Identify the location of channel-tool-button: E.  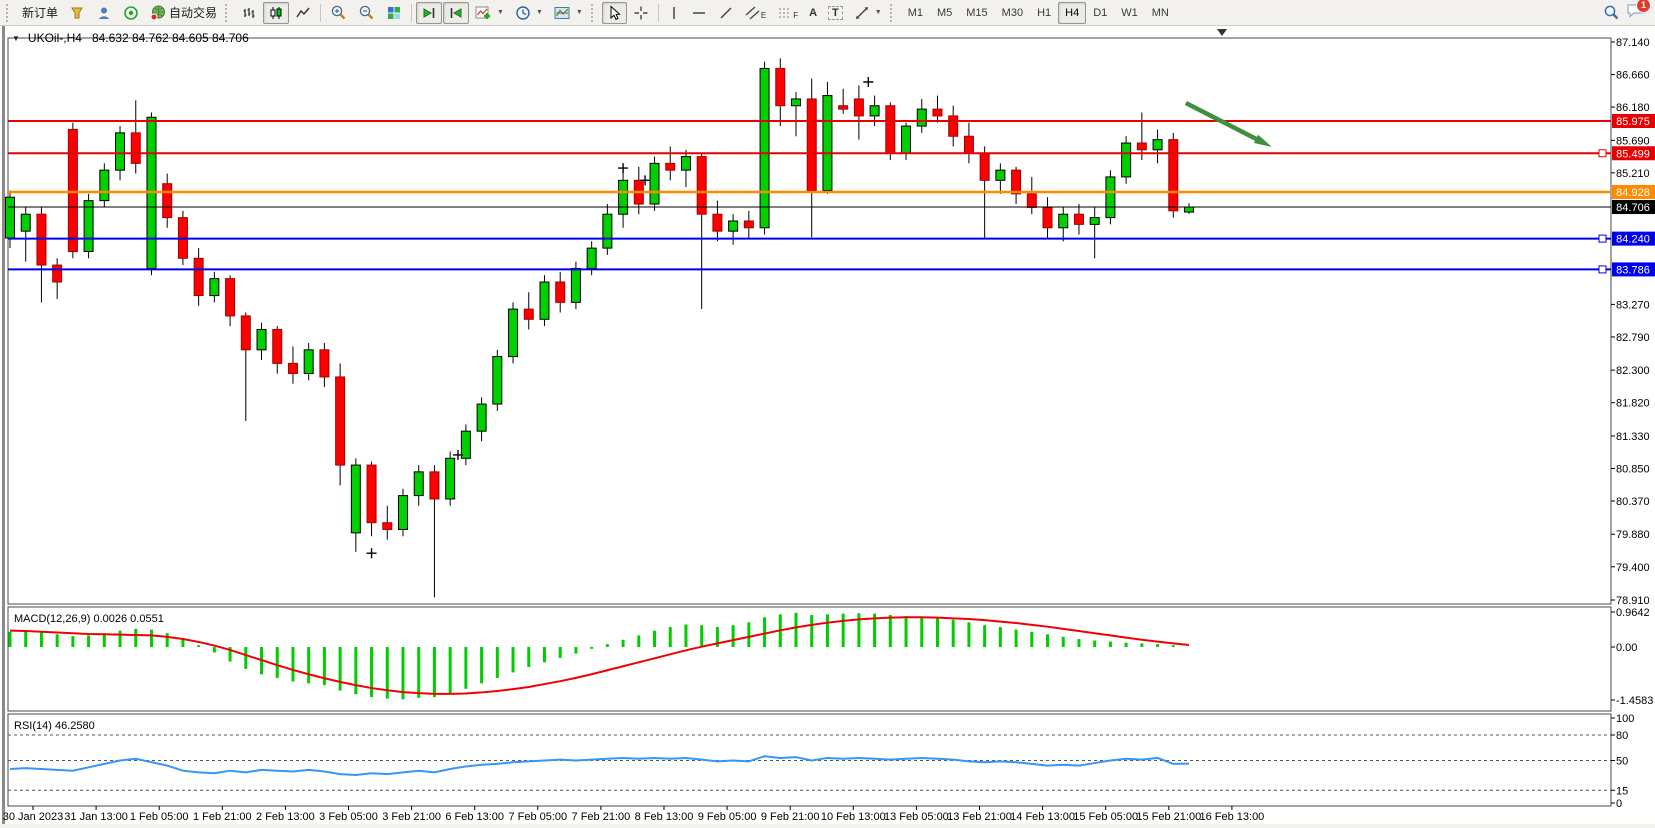
(755, 13).